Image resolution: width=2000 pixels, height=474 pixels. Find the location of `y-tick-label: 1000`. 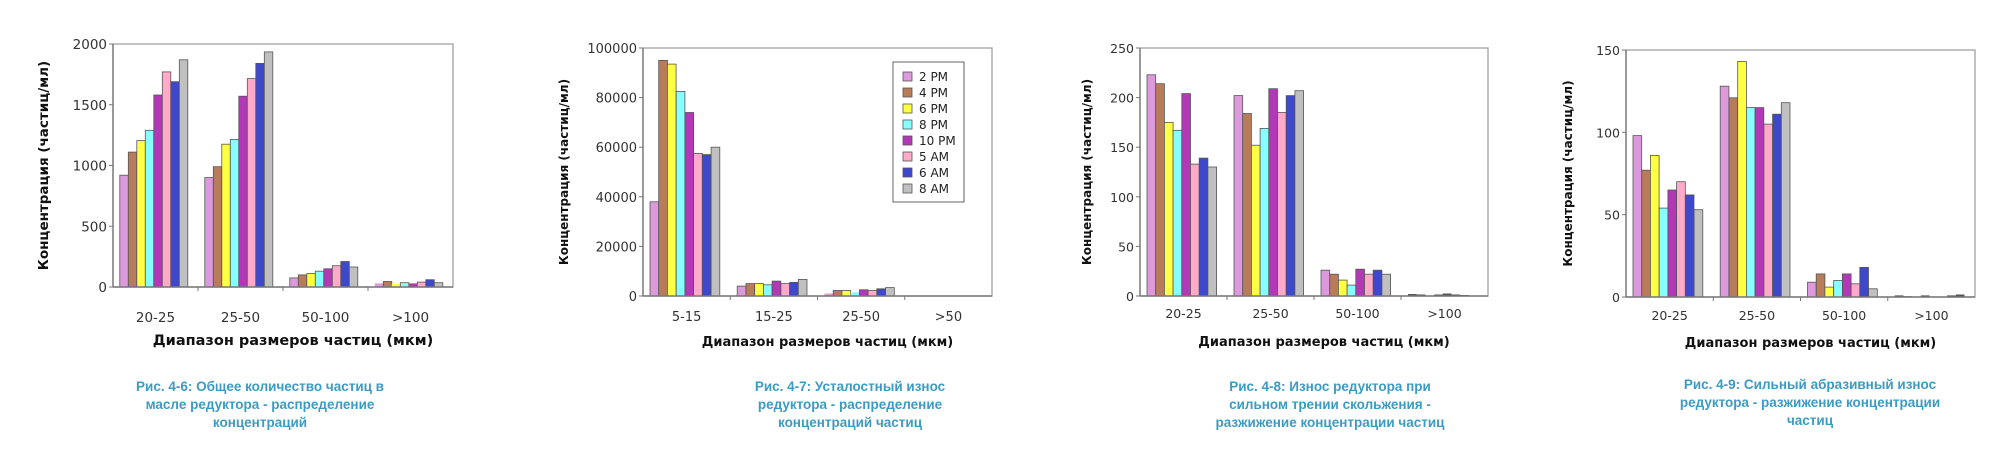

y-tick-label: 1000 is located at coordinates (90, 167).